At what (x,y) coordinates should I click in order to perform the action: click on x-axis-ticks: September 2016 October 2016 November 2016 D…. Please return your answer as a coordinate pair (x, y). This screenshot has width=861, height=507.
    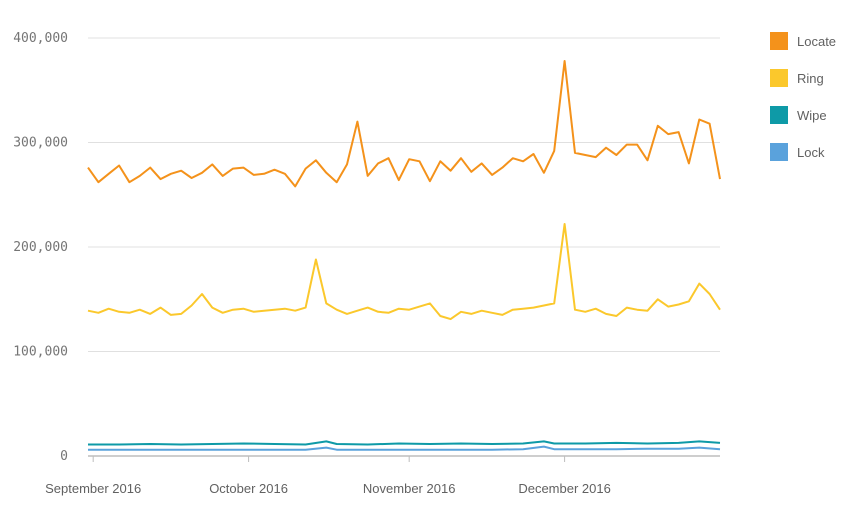
    Looking at the image, I should click on (328, 476).